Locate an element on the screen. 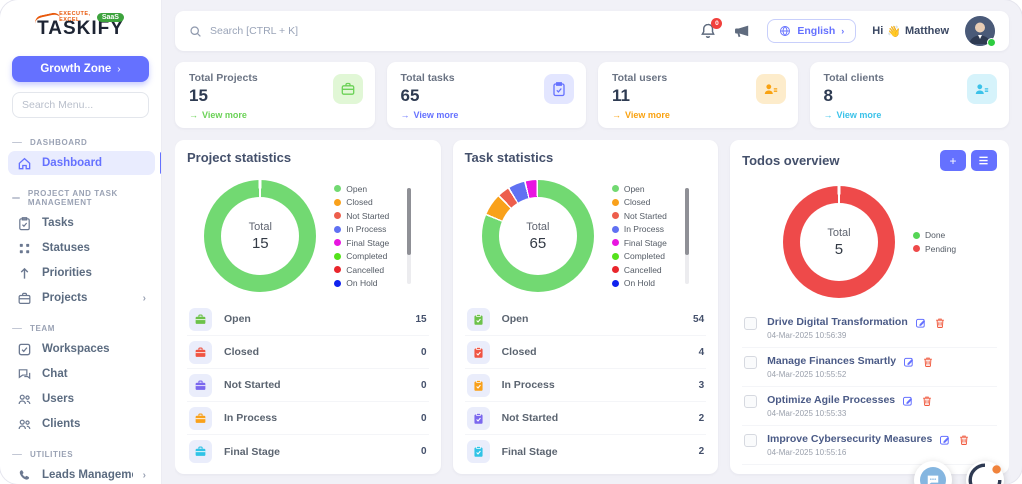  add-todo-button: + is located at coordinates (952, 160).